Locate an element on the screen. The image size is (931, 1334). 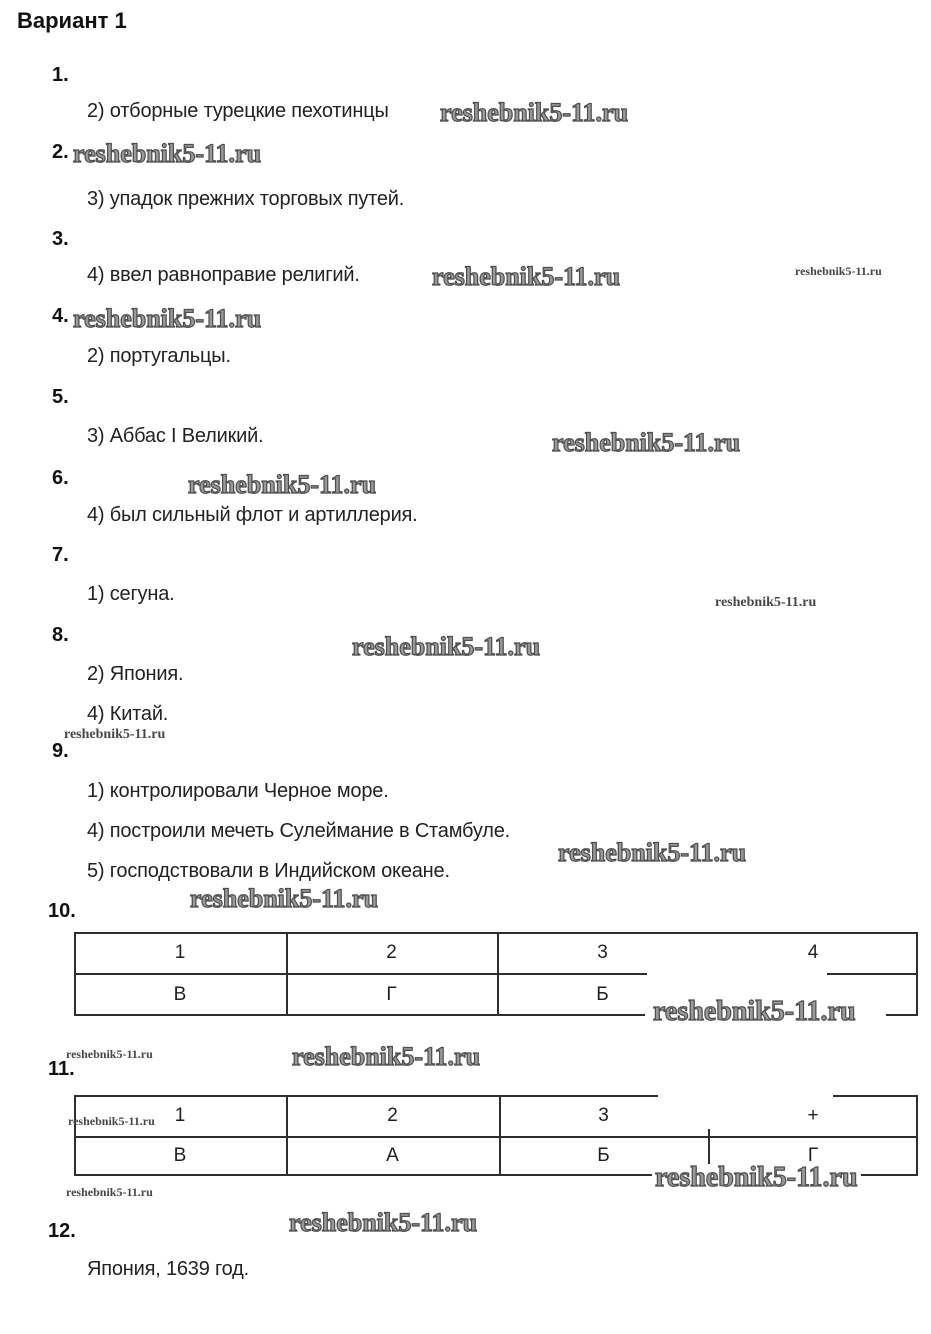
item-number: 1. is located at coordinates (60, 75).